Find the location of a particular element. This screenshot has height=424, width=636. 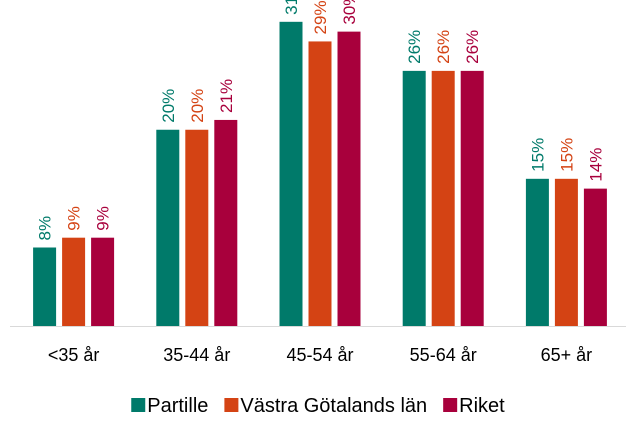

x-tick-label-3: 55-64 år is located at coordinates (443, 355).